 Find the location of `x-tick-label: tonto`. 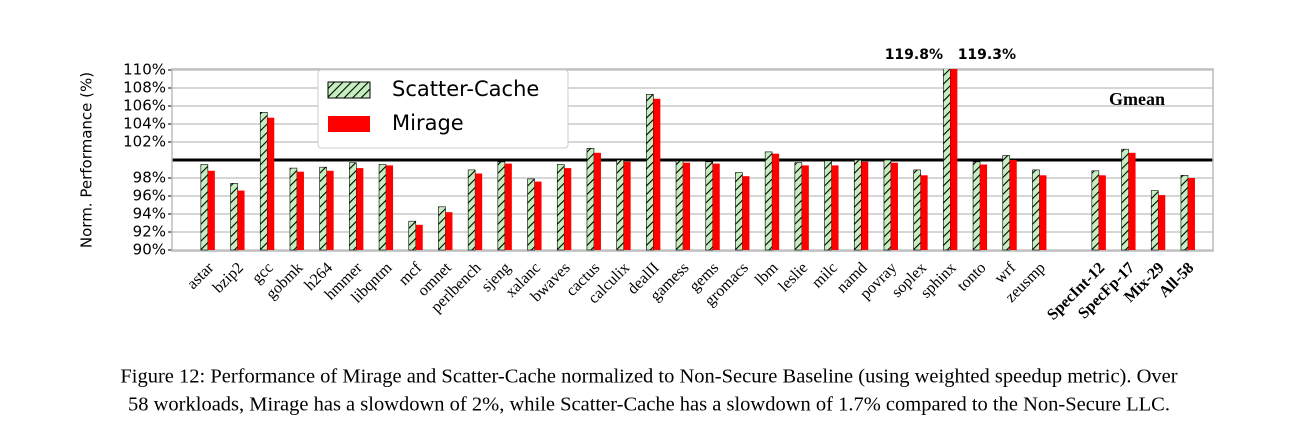

x-tick-label: tonto is located at coordinates (971, 276).